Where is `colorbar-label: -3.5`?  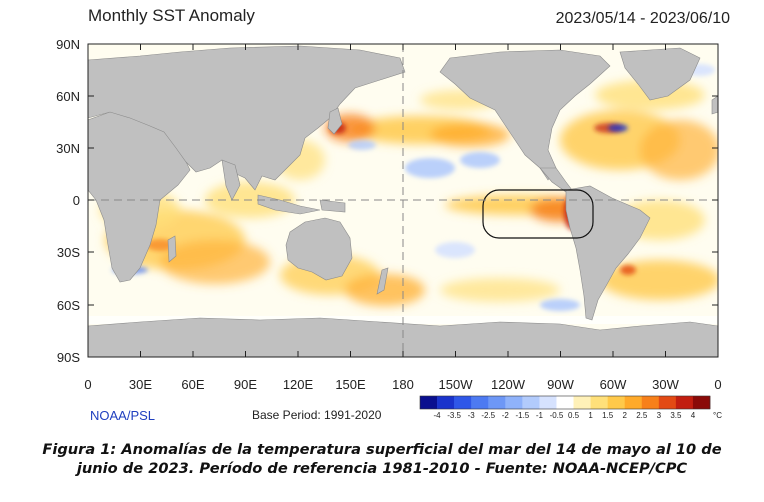 colorbar-label: -3.5 is located at coordinates (454, 415).